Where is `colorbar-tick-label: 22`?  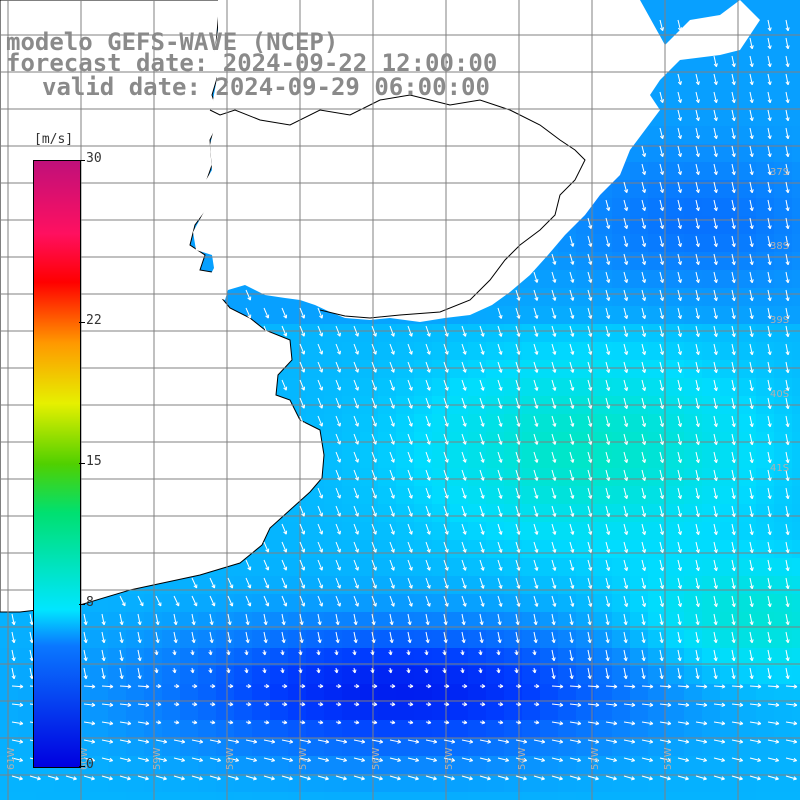 colorbar-tick-label: 22 is located at coordinates (94, 320).